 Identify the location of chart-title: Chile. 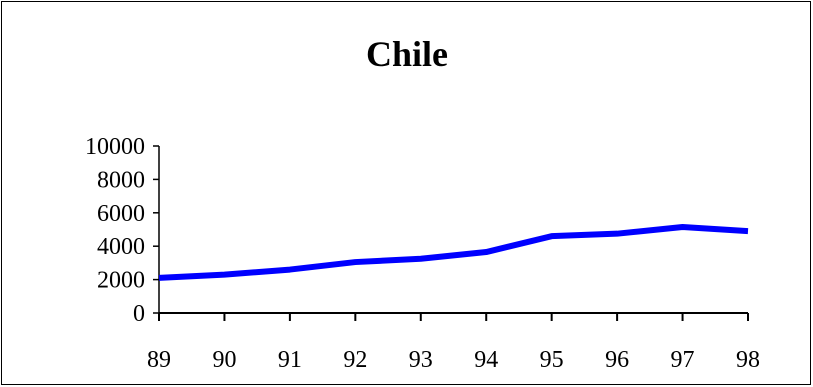
(406, 54).